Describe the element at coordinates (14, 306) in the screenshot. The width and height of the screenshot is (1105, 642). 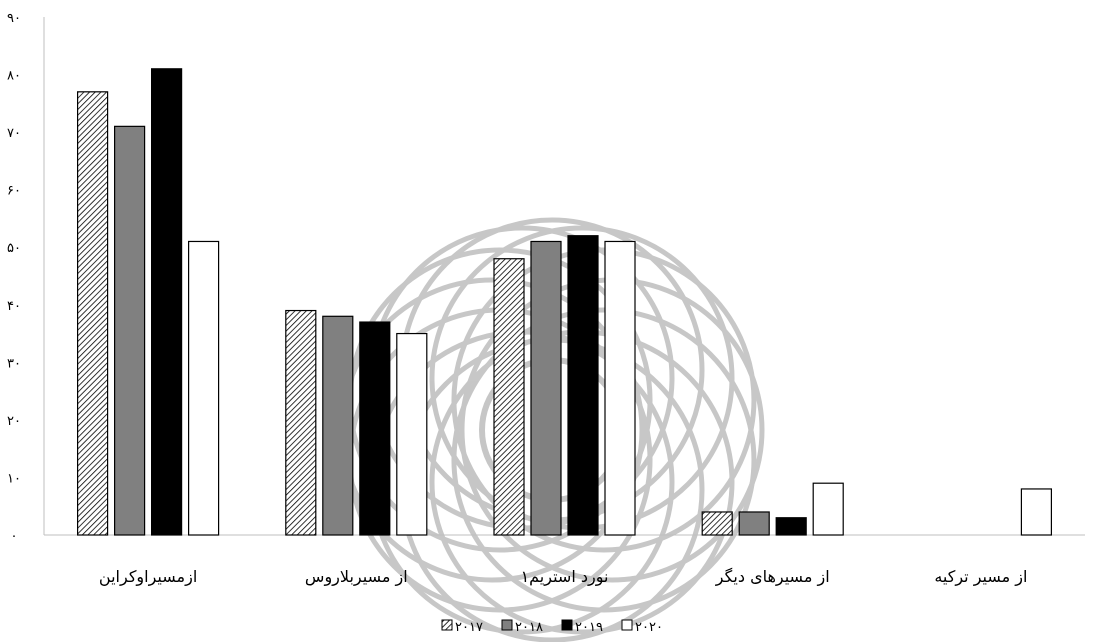
I see `y-tick-label: ۴۰` at that location.